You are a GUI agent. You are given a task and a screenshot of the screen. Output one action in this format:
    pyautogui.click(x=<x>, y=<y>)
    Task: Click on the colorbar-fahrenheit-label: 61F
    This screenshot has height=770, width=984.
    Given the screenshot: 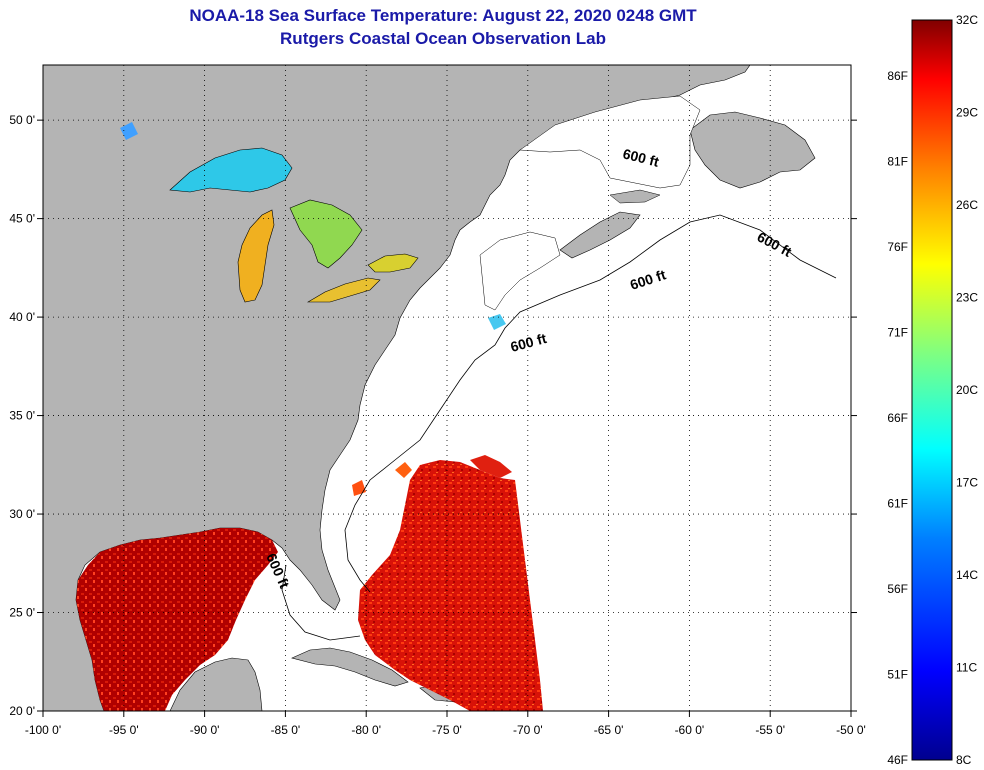 What is the action you would take?
    pyautogui.click(x=897, y=504)
    